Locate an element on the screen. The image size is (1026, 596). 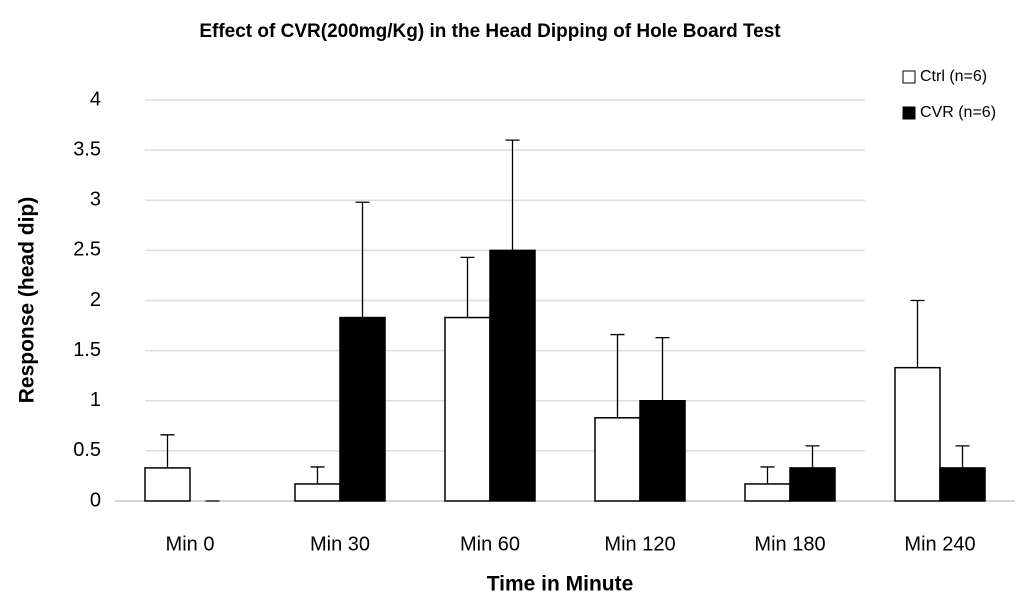
x-tick-label: Min 0 is located at coordinates (190, 544).